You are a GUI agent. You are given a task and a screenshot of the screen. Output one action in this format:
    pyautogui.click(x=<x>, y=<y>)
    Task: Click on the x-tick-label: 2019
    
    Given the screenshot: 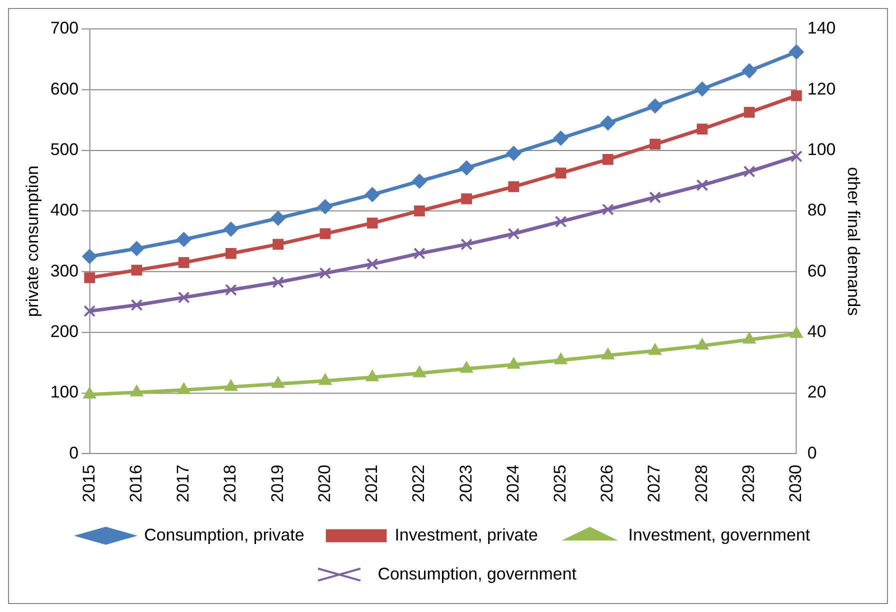 What is the action you would take?
    pyautogui.click(x=277, y=483)
    